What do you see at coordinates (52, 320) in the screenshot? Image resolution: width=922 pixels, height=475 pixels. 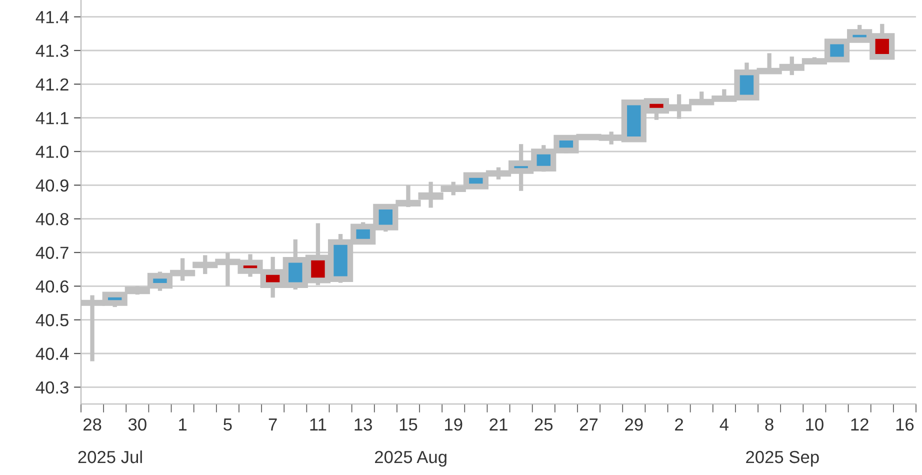 I see `y-tick-label: 40.5` at bounding box center [52, 320].